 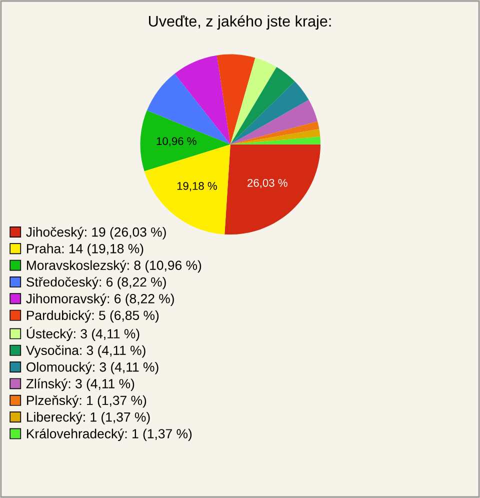 I want to click on legend-label: Královehradecký: 1 (1,37 %), so click(x=109, y=435).